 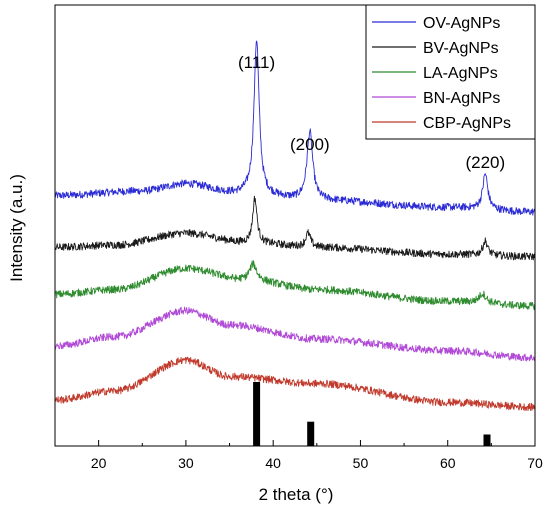 I want to click on series-line-cbp-agnps, so click(x=295, y=384).